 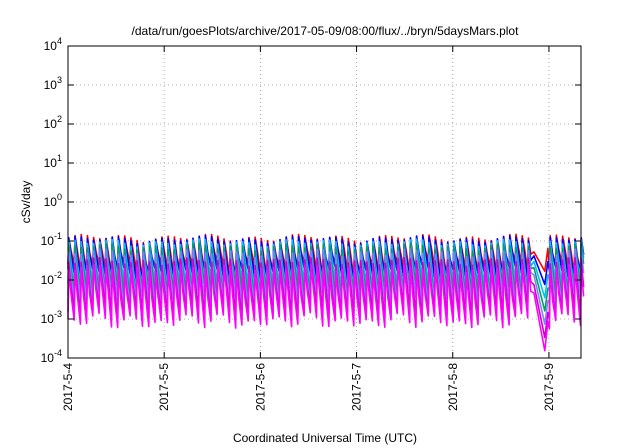 I want to click on y-tick-label: 10⁻⁴, so click(x=51, y=356).